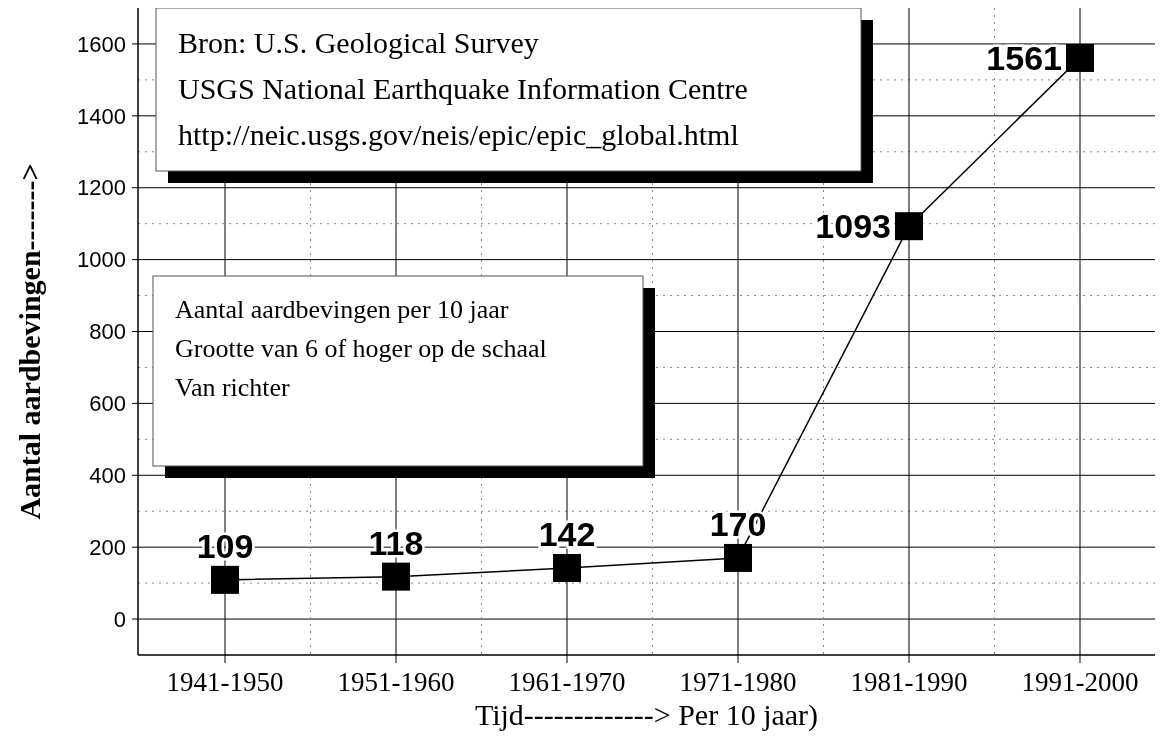  What do you see at coordinates (396, 682) in the screenshot?
I see `x-tick-label: 1951-1960` at bounding box center [396, 682].